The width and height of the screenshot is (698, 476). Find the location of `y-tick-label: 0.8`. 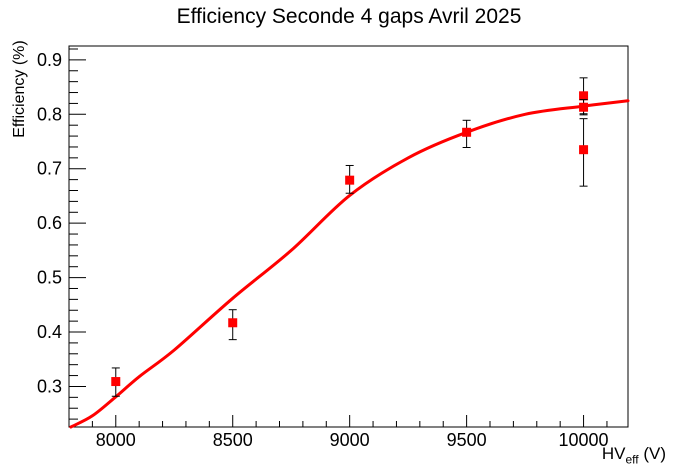

y-tick-label: 0.8 is located at coordinates (49, 114).